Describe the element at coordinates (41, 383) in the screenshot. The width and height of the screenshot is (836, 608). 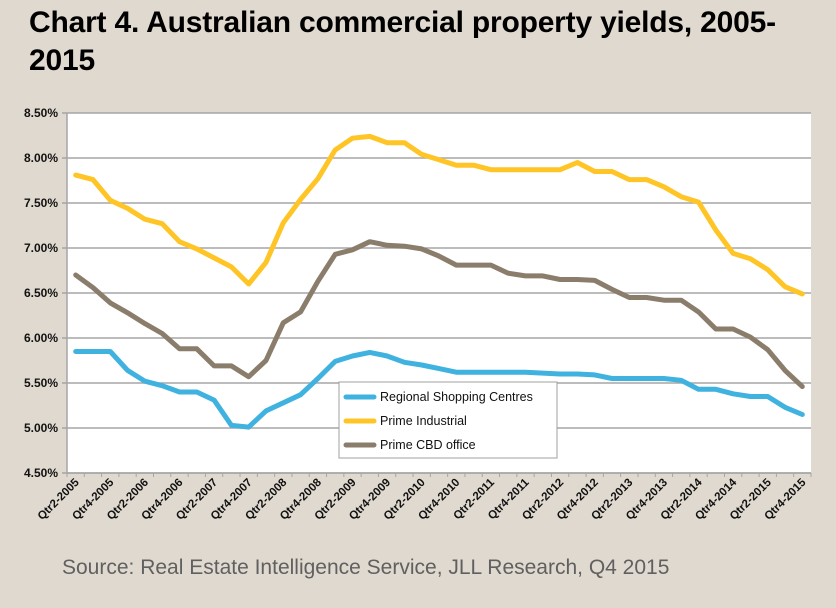
I see `y-tick-label: 5.50%` at that location.